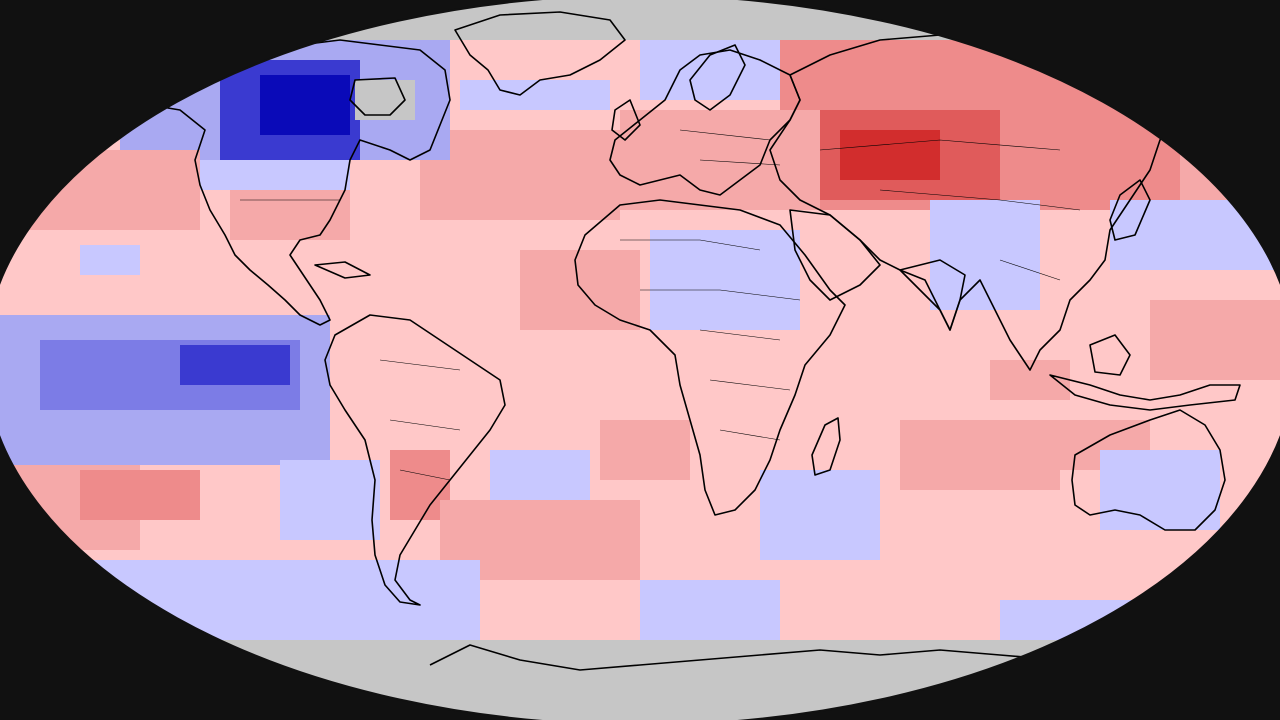 The image size is (1280, 720). What do you see at coordinates (710, 357) in the screenshot?
I see `coast-africa` at bounding box center [710, 357].